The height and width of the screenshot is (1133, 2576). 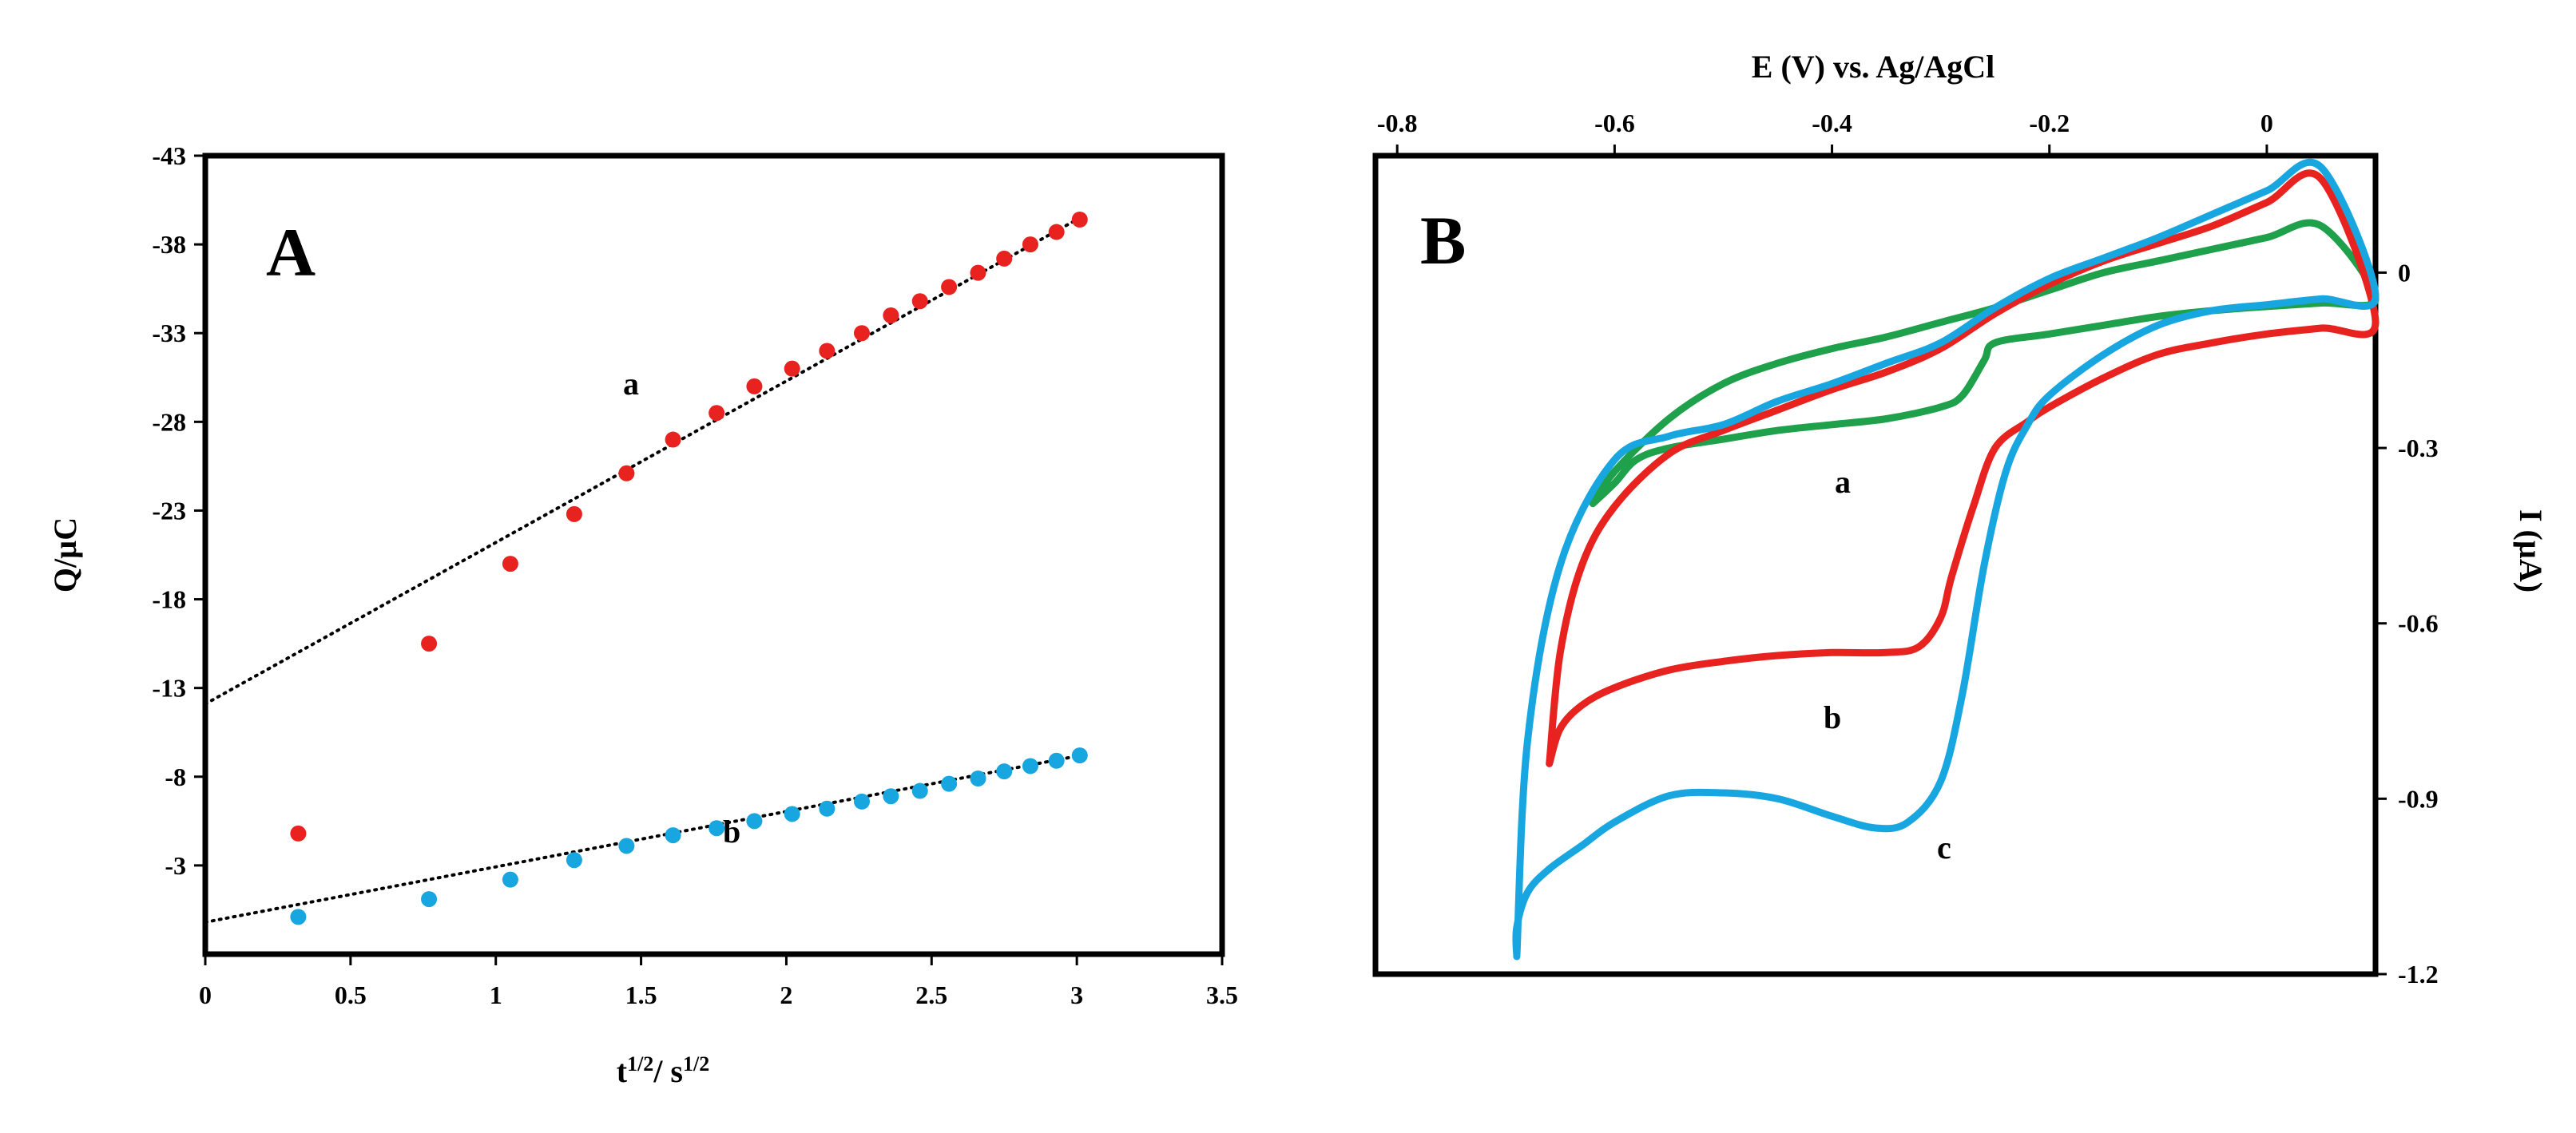 I want to click on panel-b-x-axis-label: E (V) vs. Ag/AgCl, so click(x=1873, y=67).